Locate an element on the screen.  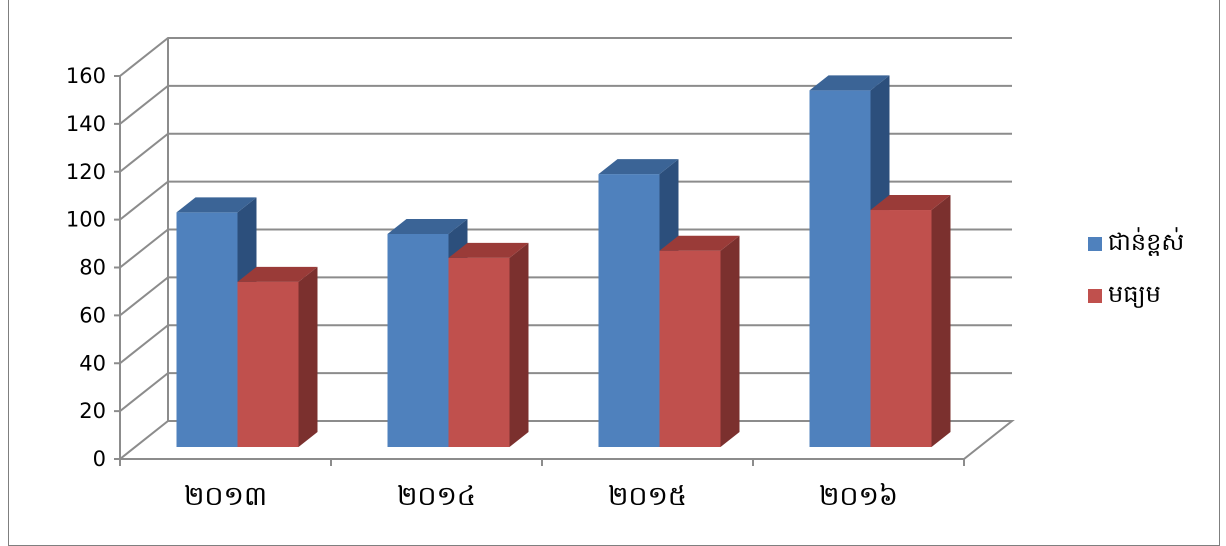
bar-មធ្យម-២០១៦ is located at coordinates (910, 321).